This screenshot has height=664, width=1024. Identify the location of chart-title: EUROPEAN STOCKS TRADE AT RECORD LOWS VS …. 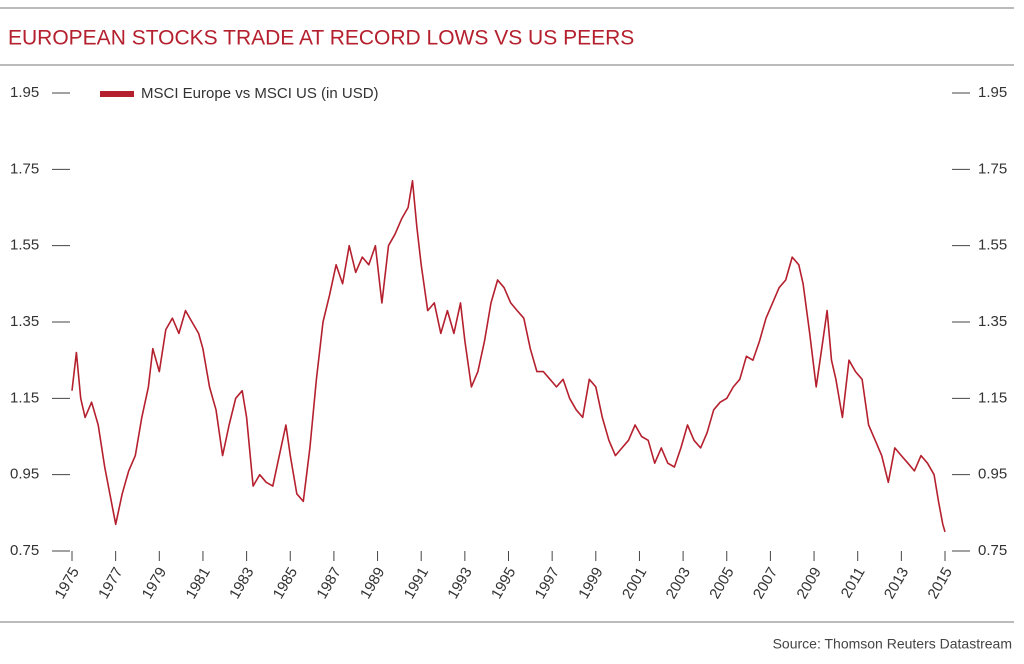
(321, 38).